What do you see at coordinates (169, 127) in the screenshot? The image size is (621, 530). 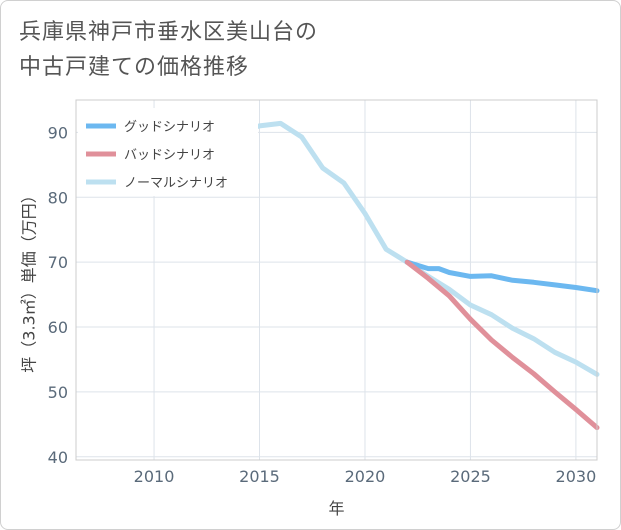 I see `legend-label: グッドシナリオ` at bounding box center [169, 127].